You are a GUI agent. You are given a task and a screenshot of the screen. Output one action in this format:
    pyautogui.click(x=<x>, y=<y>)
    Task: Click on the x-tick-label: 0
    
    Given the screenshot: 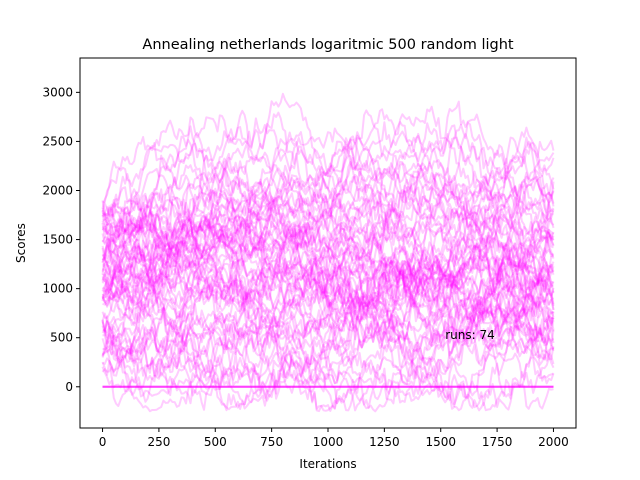 What is the action you would take?
    pyautogui.click(x=103, y=442)
    